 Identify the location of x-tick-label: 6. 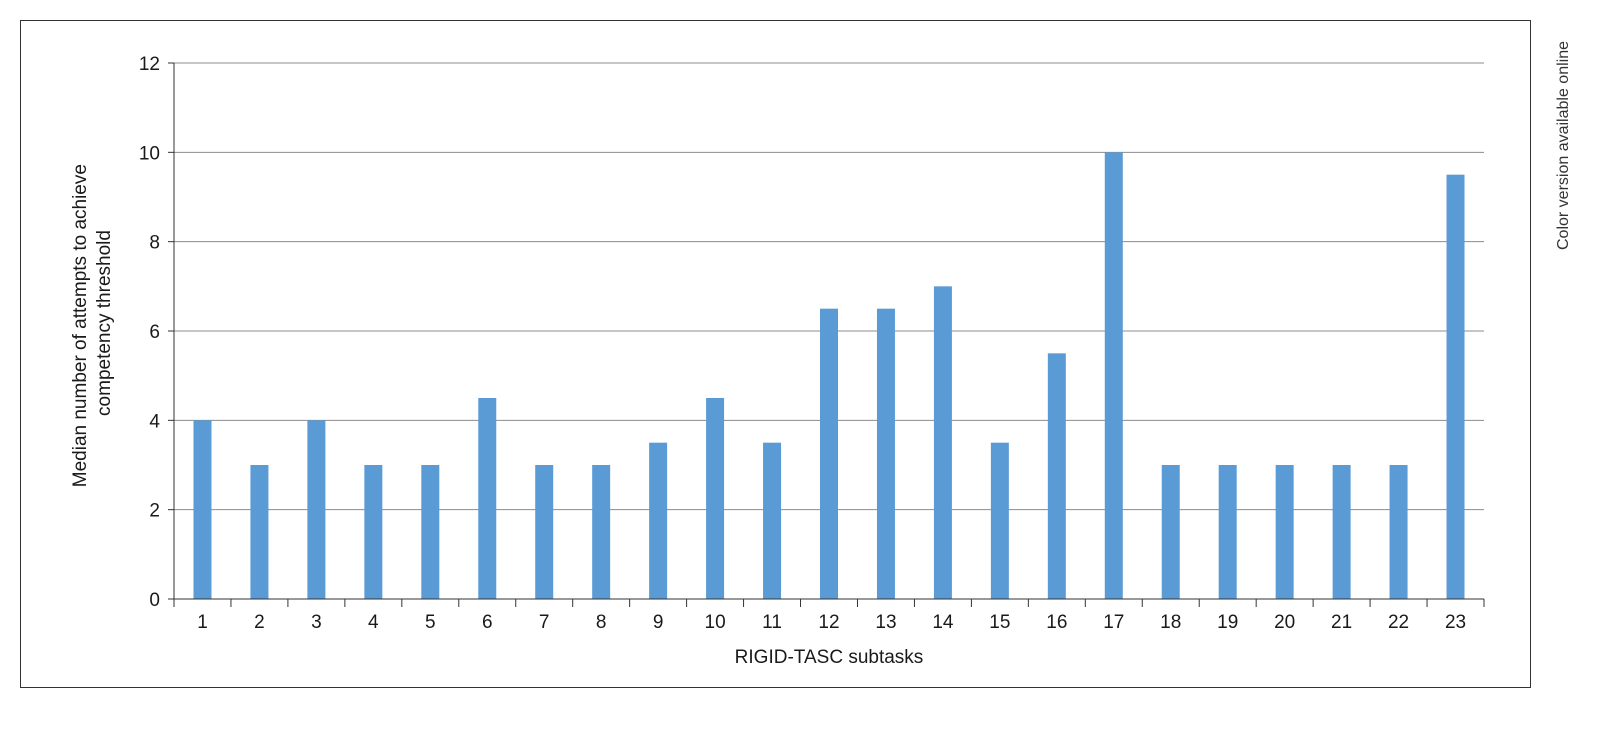
(487, 622).